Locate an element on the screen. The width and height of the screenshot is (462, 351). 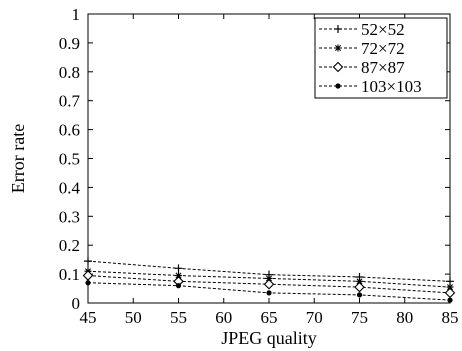
y-tick-label: 0.1 is located at coordinates (69, 274).